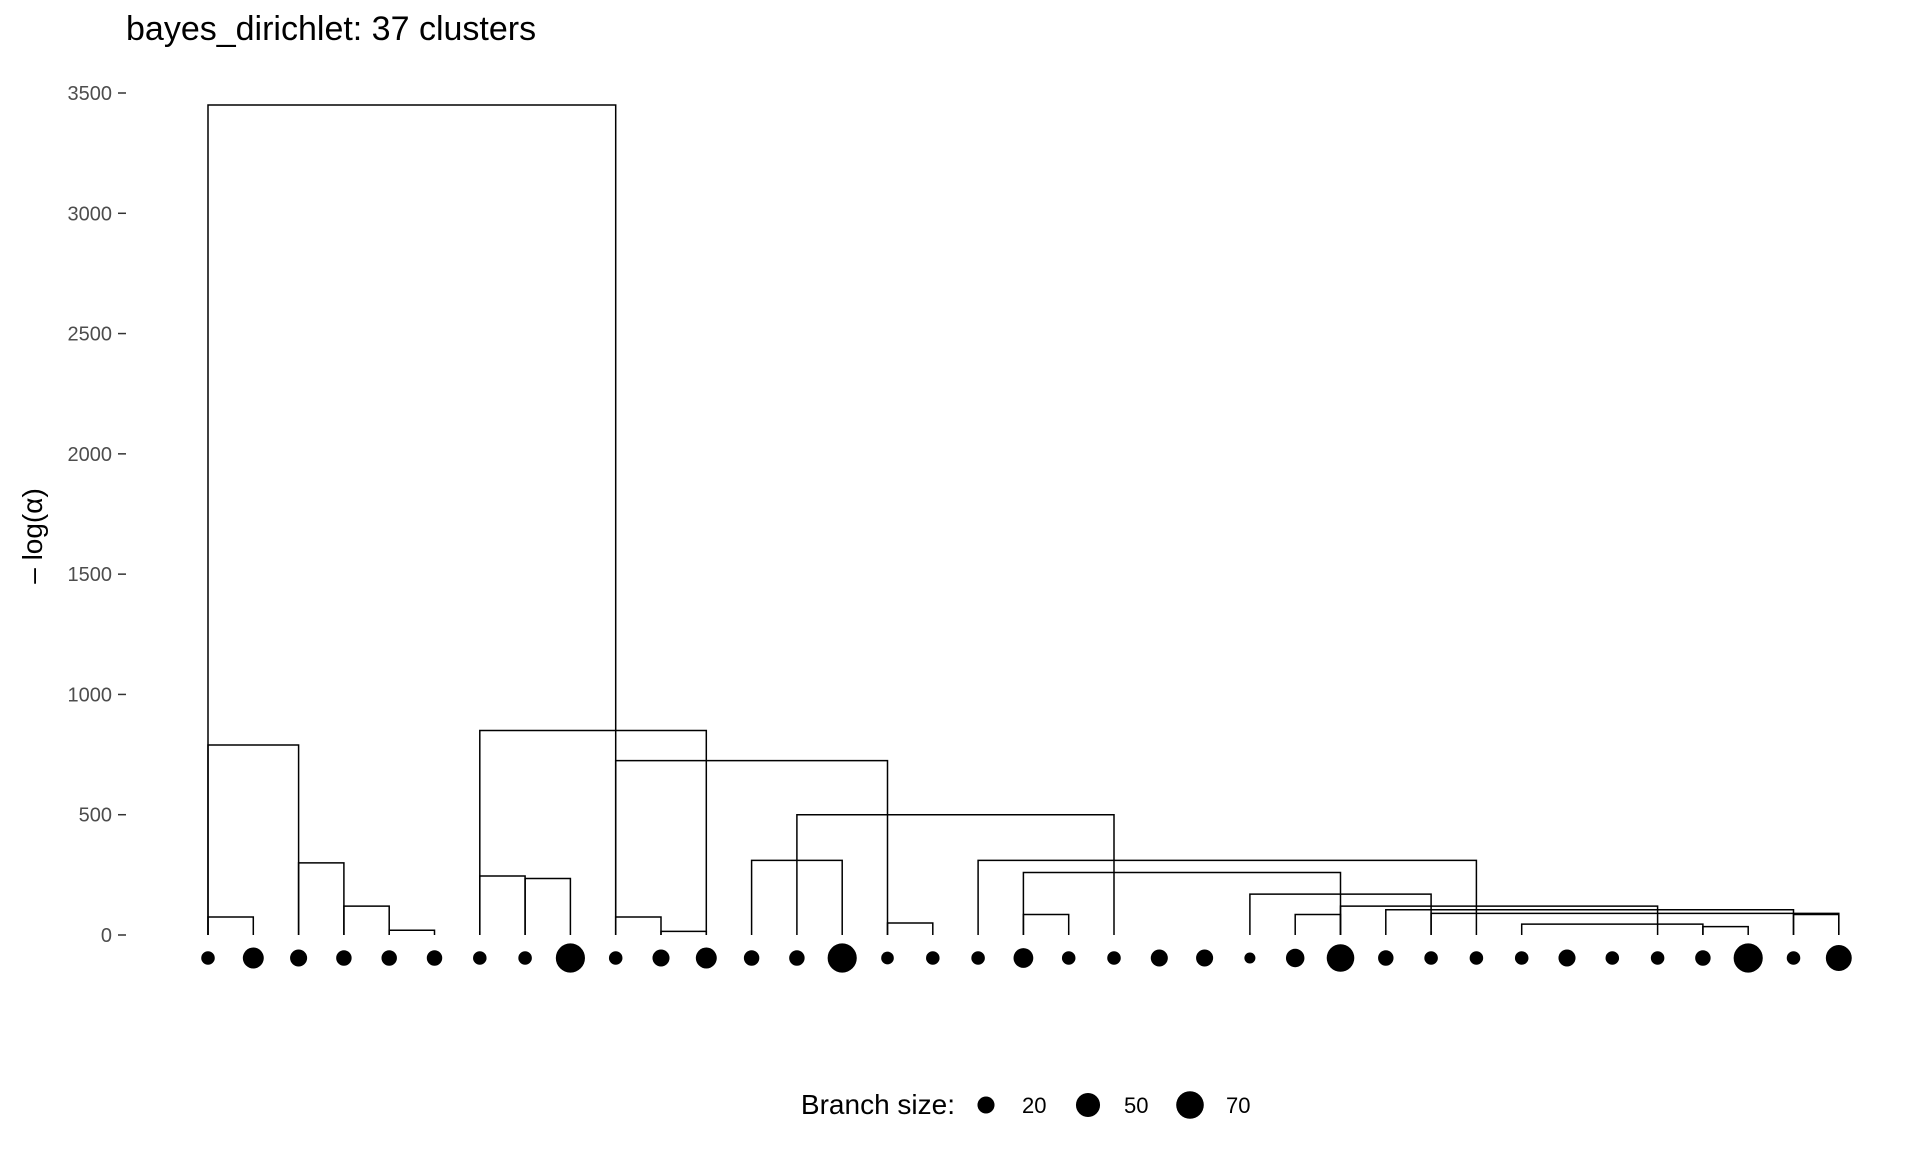  What do you see at coordinates (32, 536) in the screenshot?
I see `y-axis-label: – log(α)` at bounding box center [32, 536].